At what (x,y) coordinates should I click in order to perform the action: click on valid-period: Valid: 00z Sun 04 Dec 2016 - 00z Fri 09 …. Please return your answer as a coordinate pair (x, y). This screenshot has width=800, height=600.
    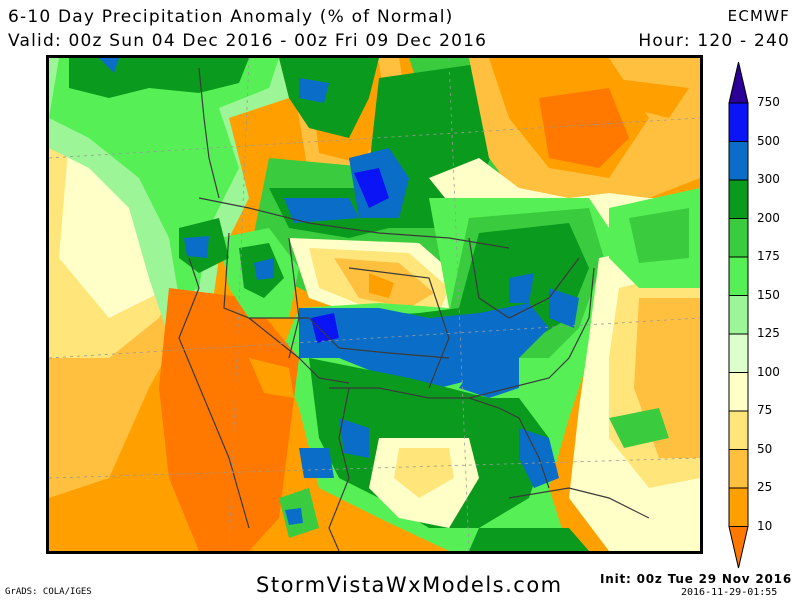
    Looking at the image, I should click on (248, 41).